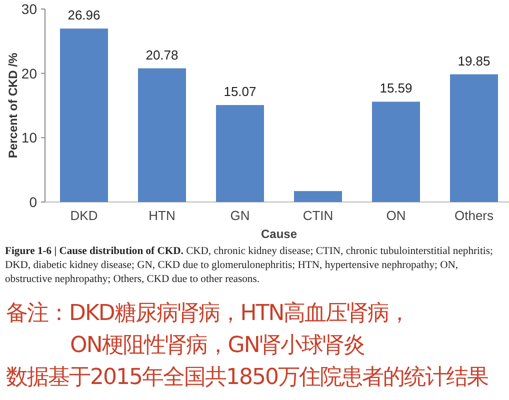 This screenshot has height=400, width=509. Describe the element at coordinates (474, 60) in the screenshot. I see `data-label: 19.85` at that location.